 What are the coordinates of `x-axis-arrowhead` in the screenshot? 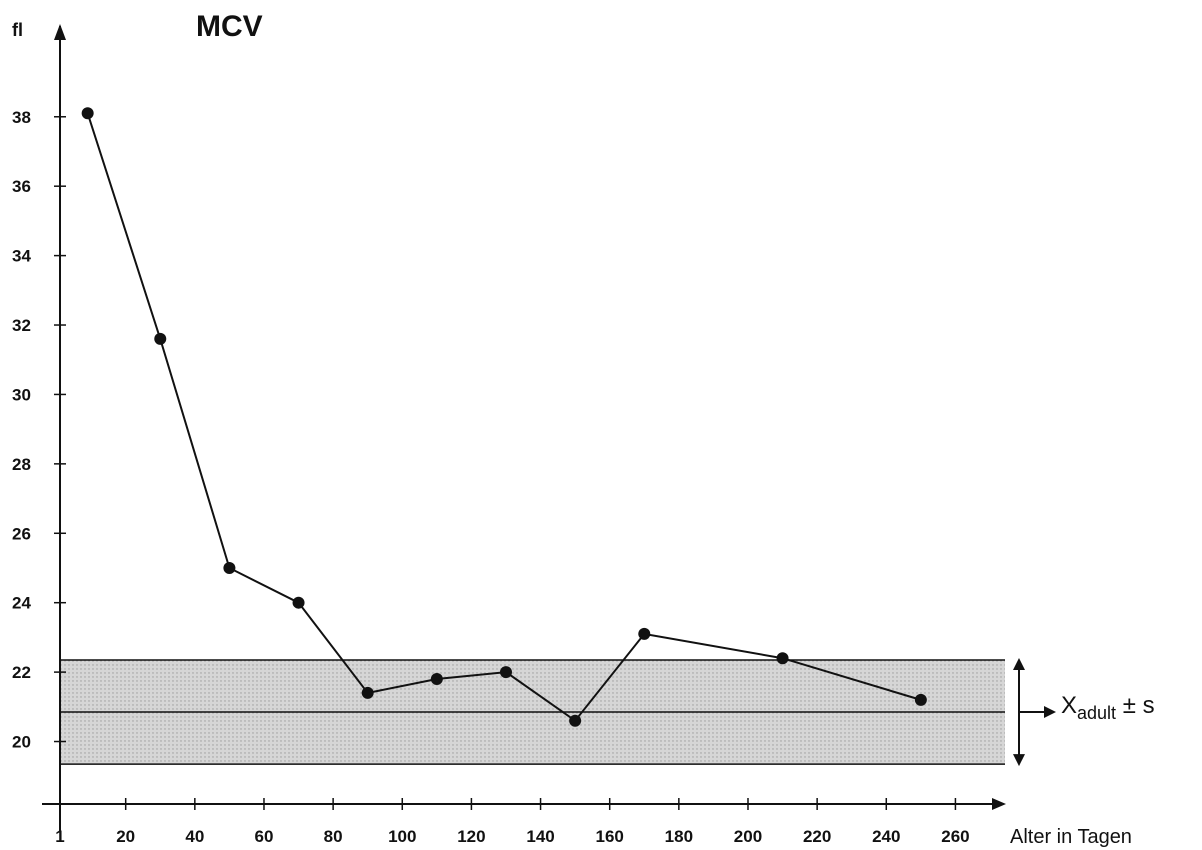 It's located at (999, 804).